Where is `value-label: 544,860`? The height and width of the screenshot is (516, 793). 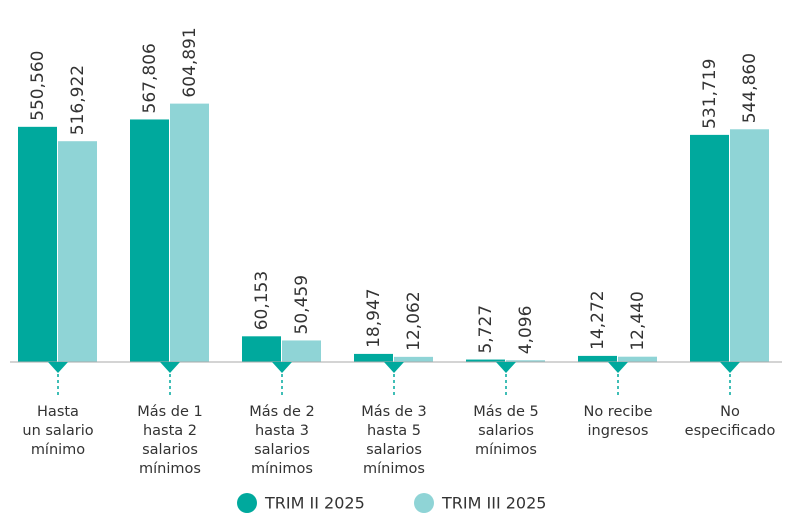 value-label: 544,860 is located at coordinates (750, 88).